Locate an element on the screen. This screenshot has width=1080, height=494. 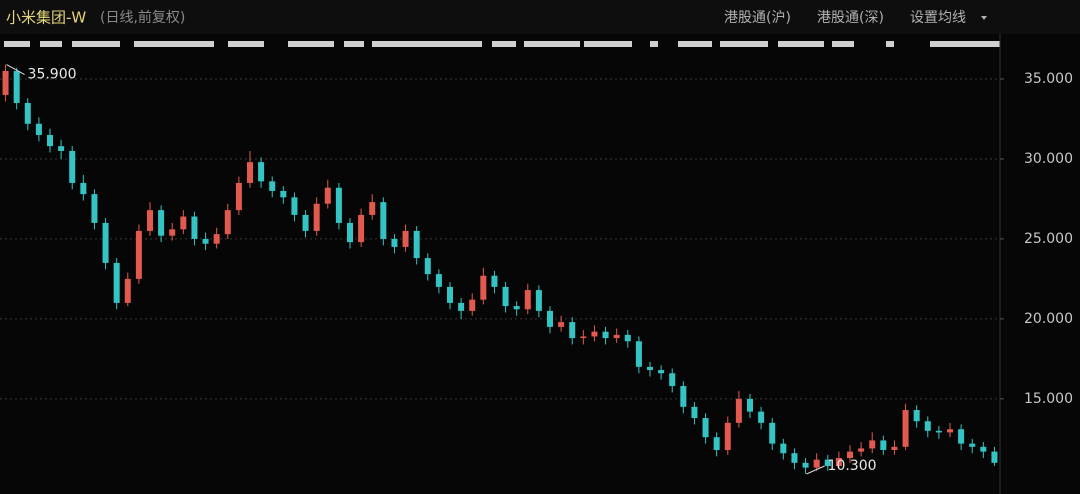
y-tick-label: 15.000 is located at coordinates (1048, 399).